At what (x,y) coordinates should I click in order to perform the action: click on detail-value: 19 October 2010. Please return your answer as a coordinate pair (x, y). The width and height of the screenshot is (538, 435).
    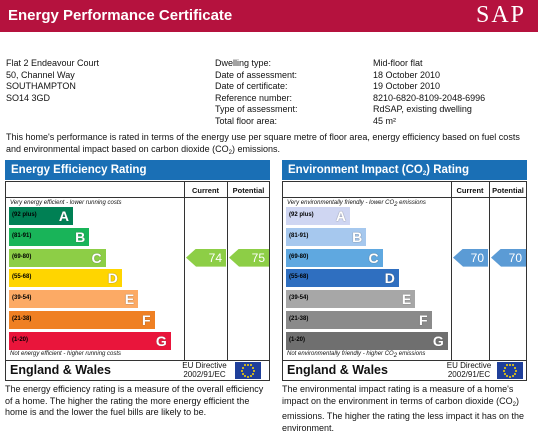
    Looking at the image, I should click on (407, 86).